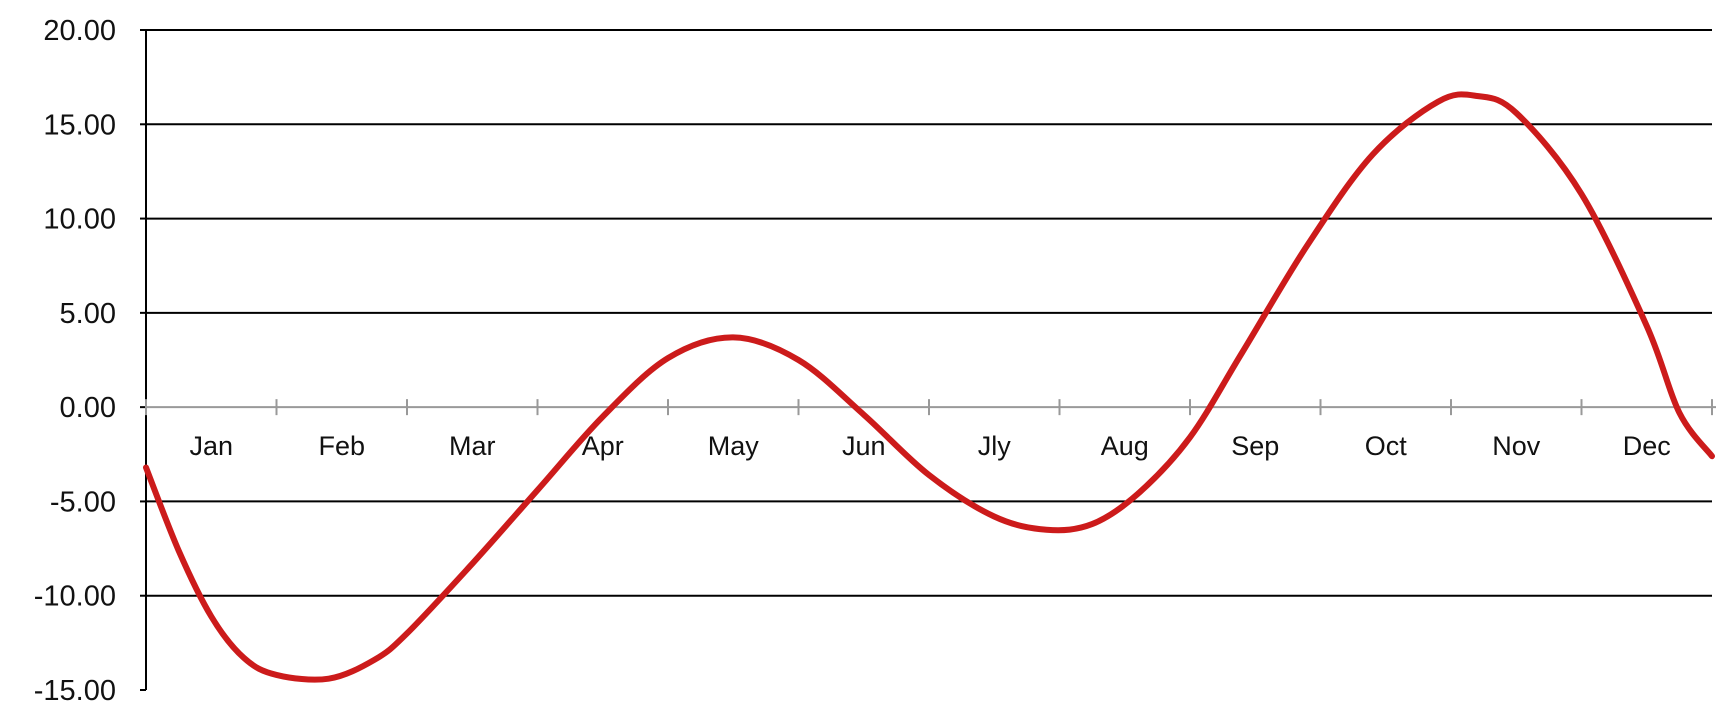 The image size is (1732, 704). Describe the element at coordinates (75, 689) in the screenshot. I see `y-tick-label: -15.00` at that location.